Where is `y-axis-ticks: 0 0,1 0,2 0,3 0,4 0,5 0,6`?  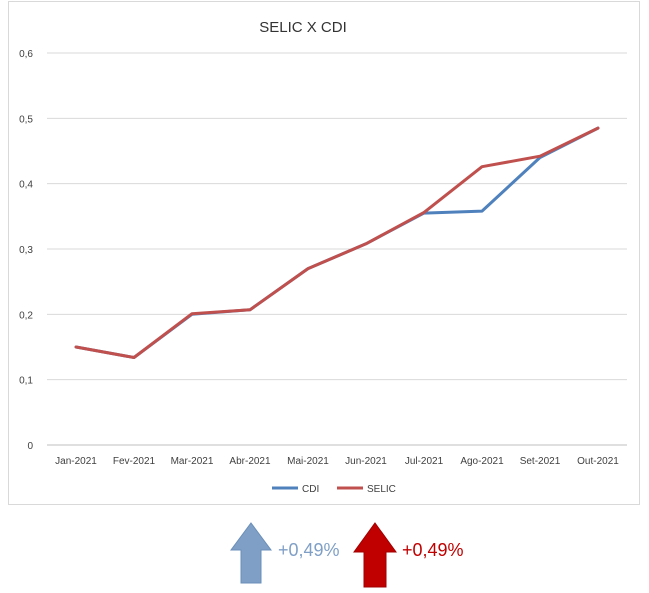
y-axis-ticks: 0 0,1 0,2 0,3 0,4 0,5 0,6 is located at coordinates (26, 250).